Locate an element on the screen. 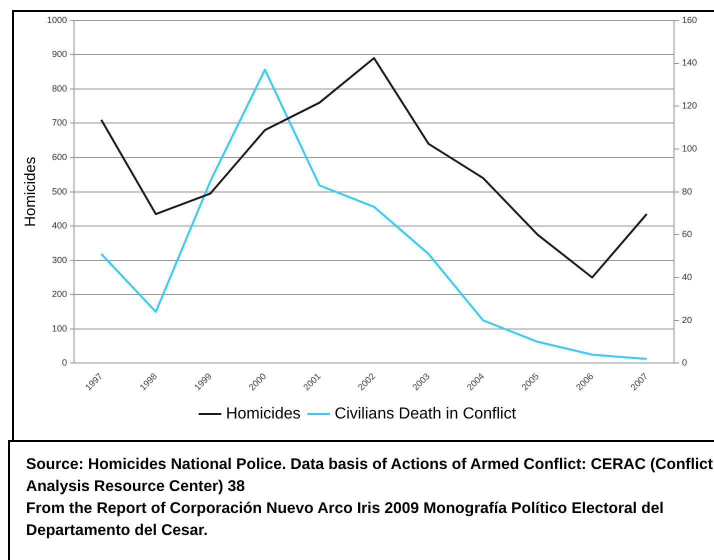  y-tick-label: 700 is located at coordinates (60, 123).